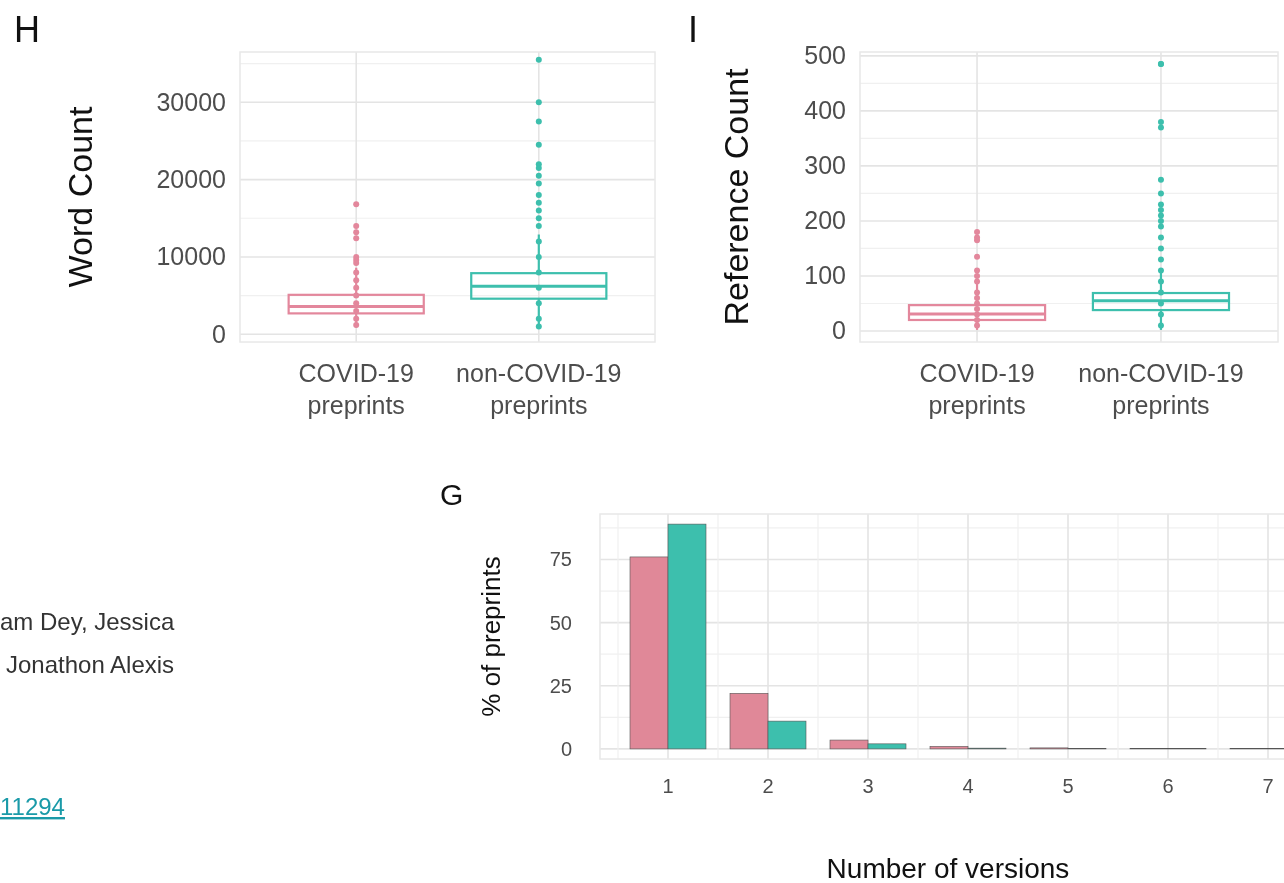 This screenshot has height=883, width=1284. What do you see at coordinates (191, 101) in the screenshot?
I see `y-tick-label: 30000` at bounding box center [191, 101].